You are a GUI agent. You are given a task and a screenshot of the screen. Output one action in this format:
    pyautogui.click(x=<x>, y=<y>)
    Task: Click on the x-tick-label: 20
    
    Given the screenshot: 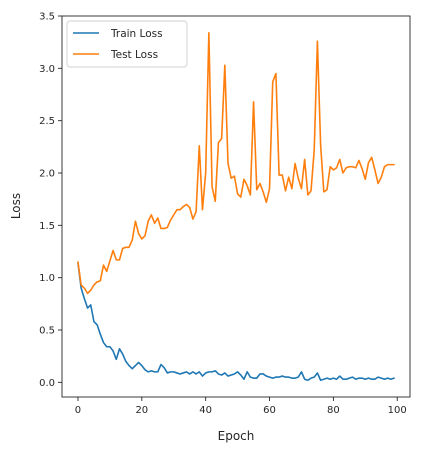 What is the action you would take?
    pyautogui.click(x=141, y=410)
    